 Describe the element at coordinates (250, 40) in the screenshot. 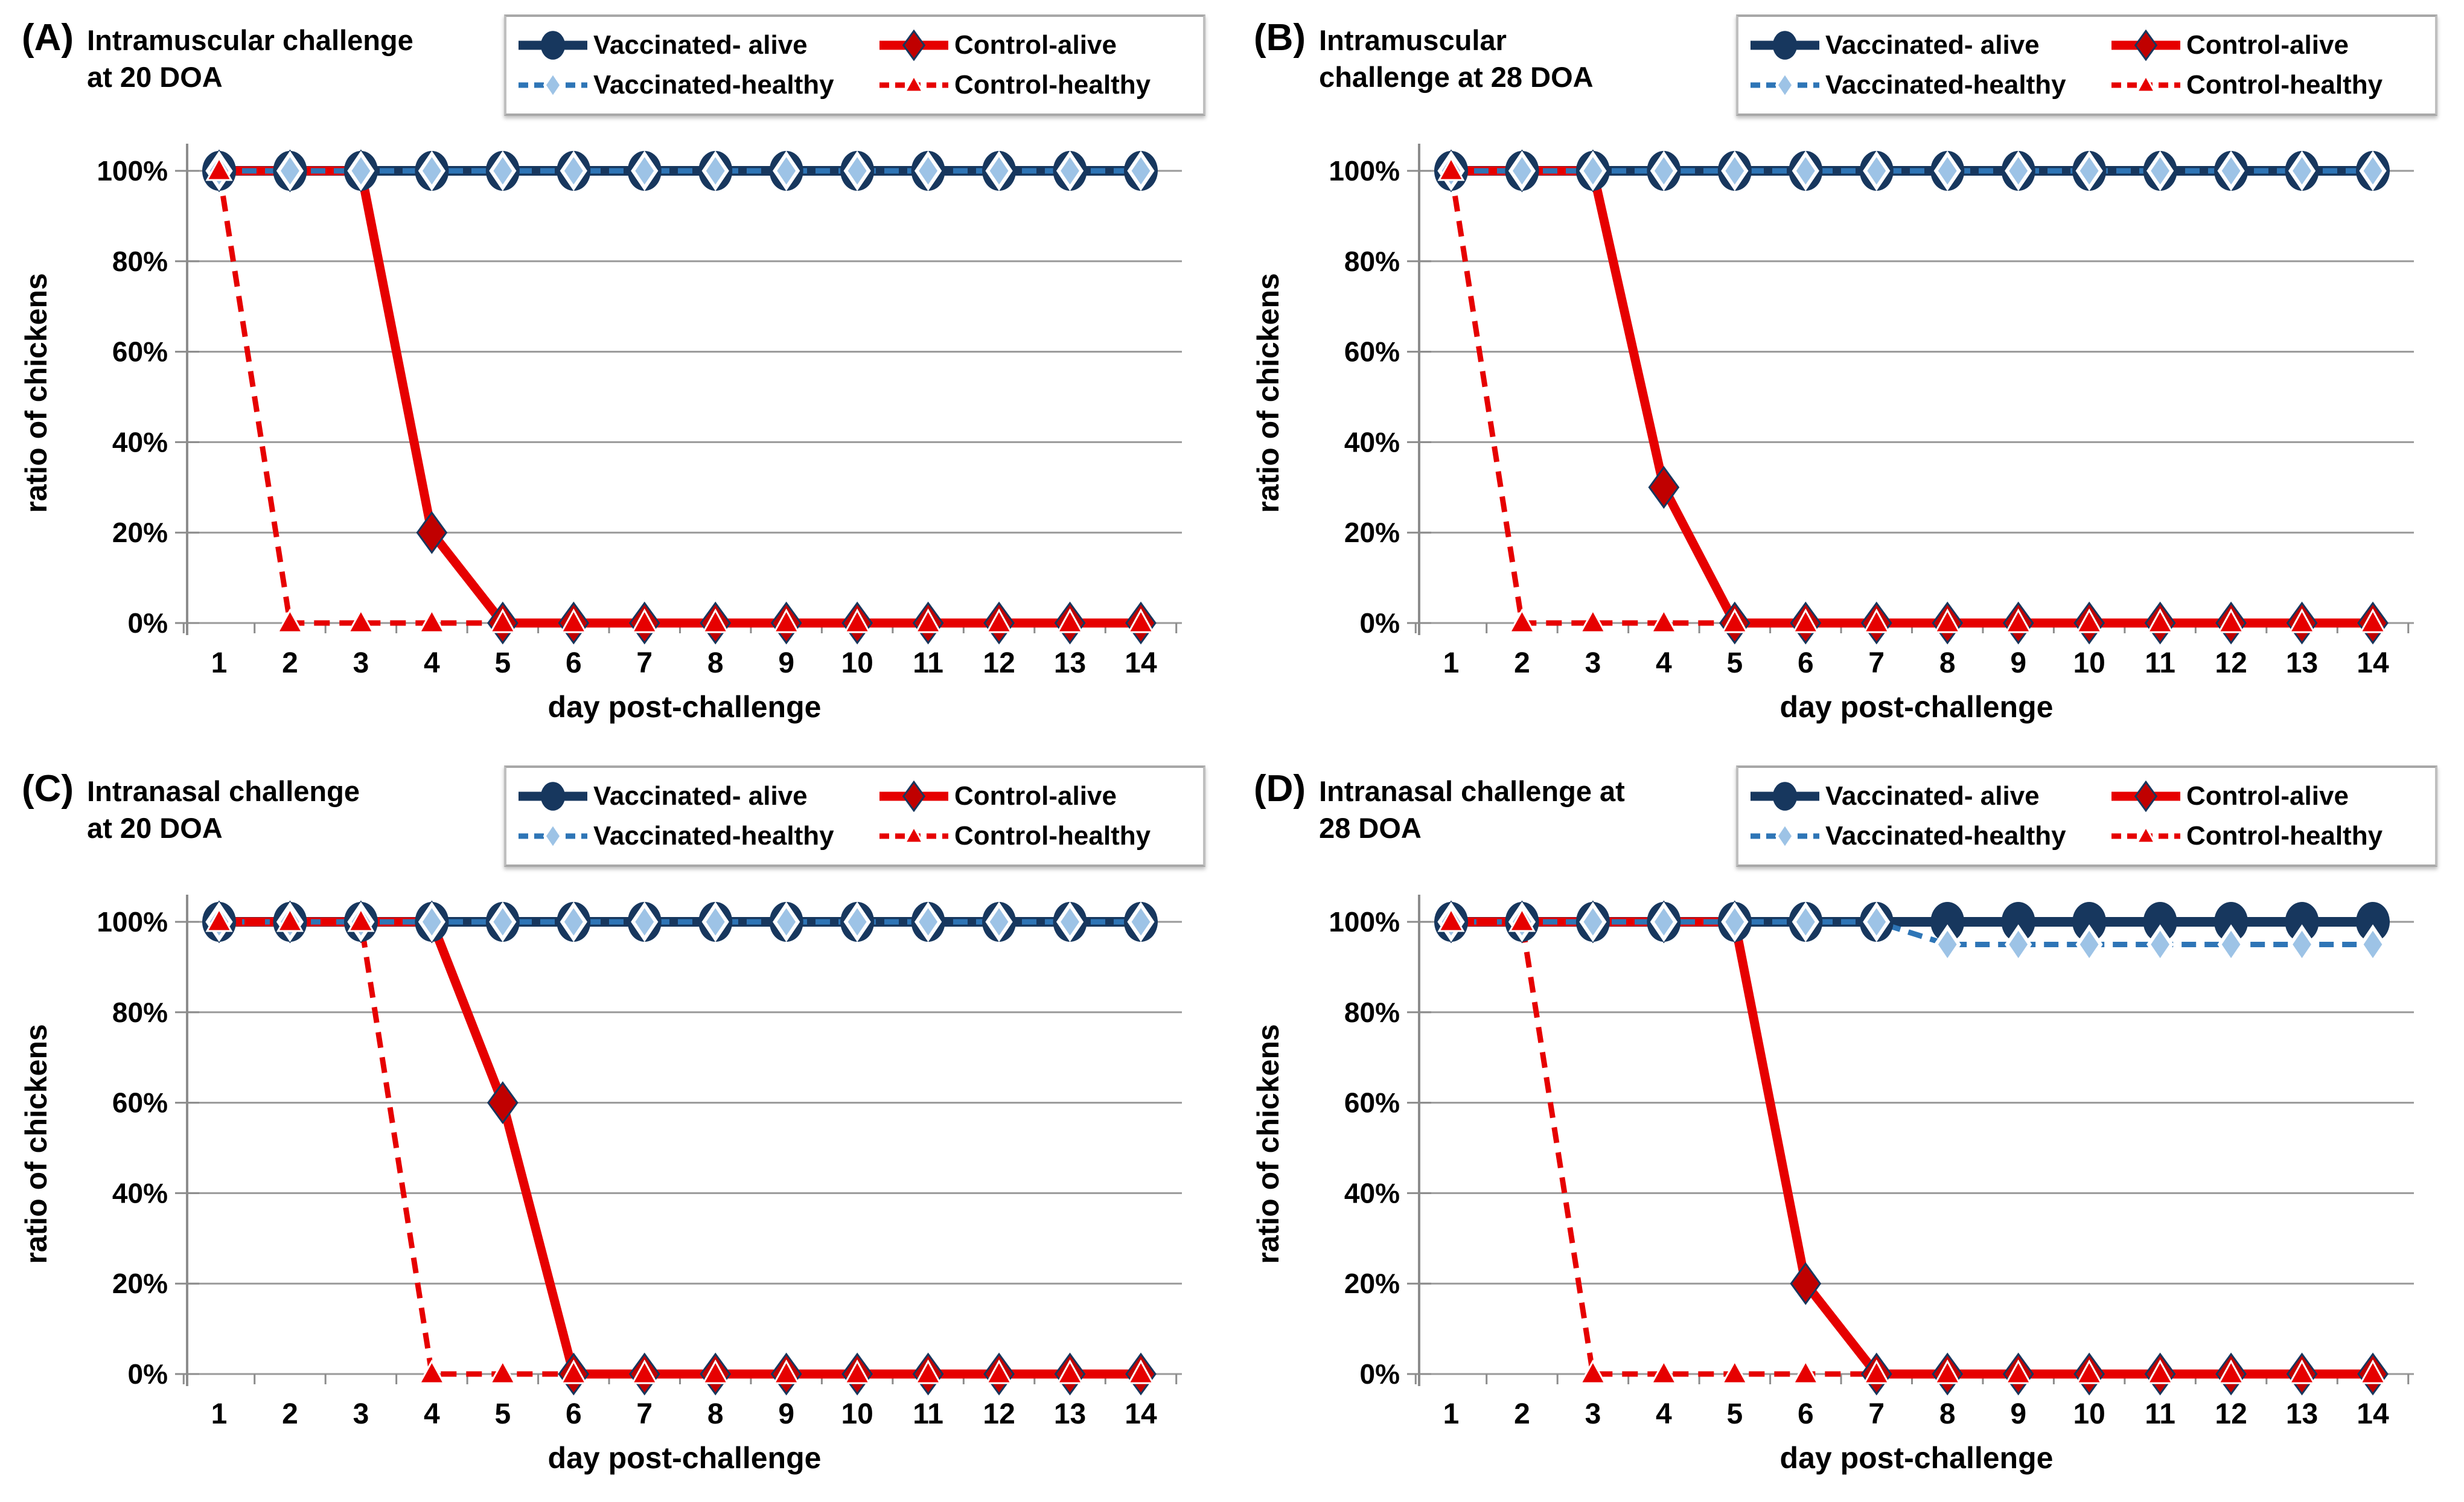

I see `panel-a-title-line1: Intramuscular challenge` at that location.